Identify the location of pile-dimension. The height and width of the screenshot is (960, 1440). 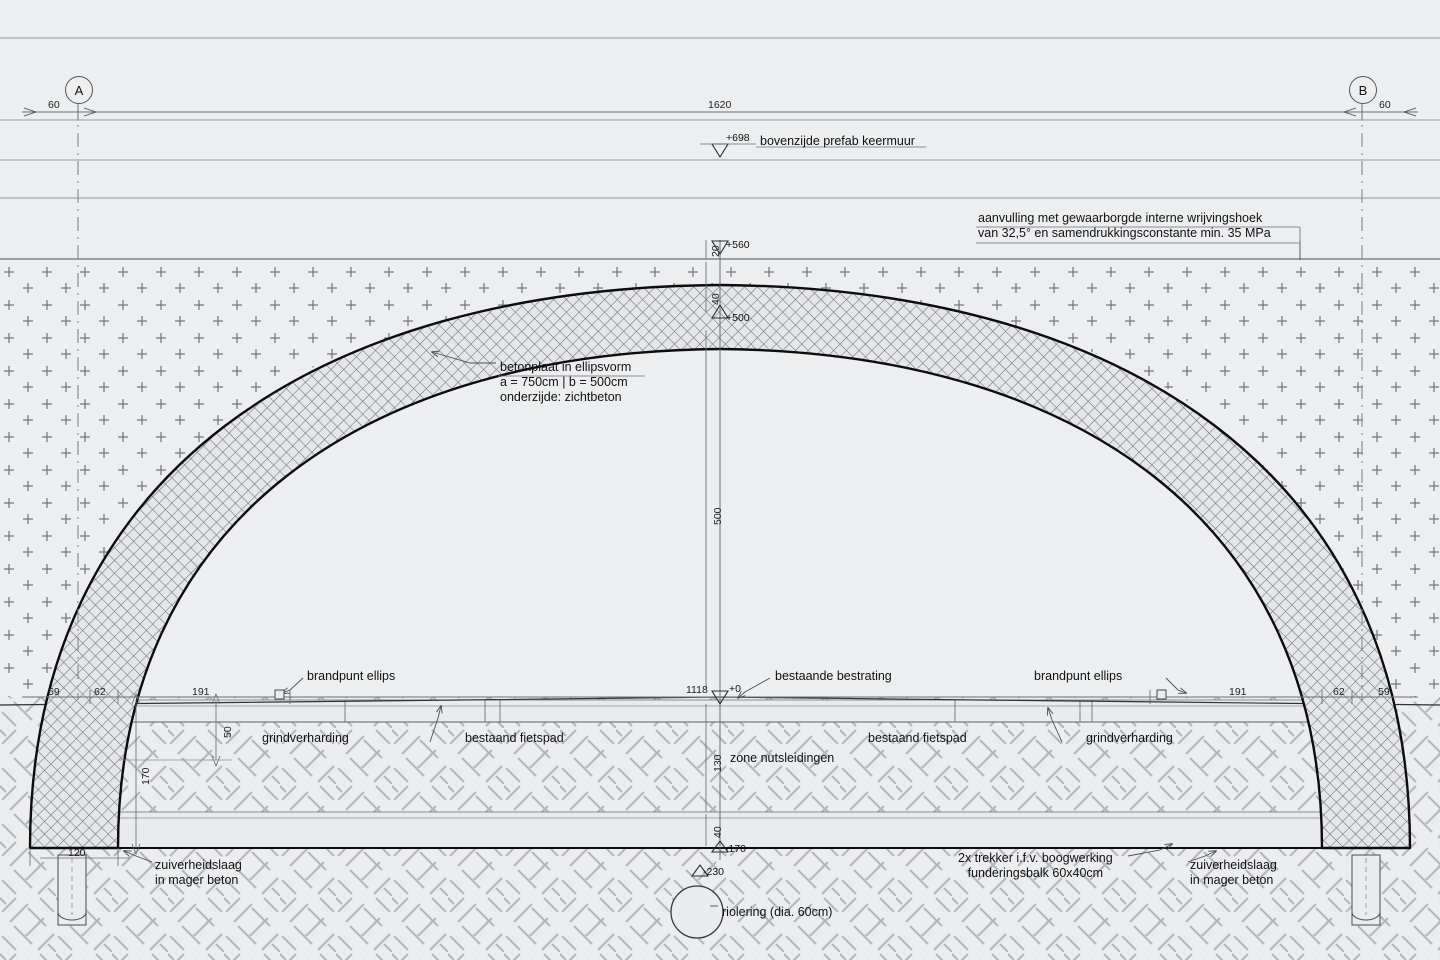
(79, 857).